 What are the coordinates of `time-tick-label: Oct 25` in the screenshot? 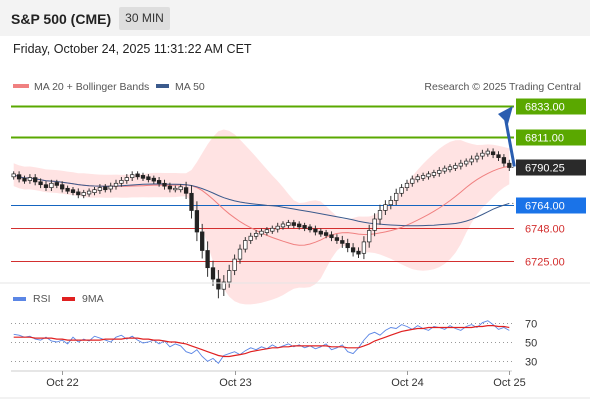 It's located at (509, 383).